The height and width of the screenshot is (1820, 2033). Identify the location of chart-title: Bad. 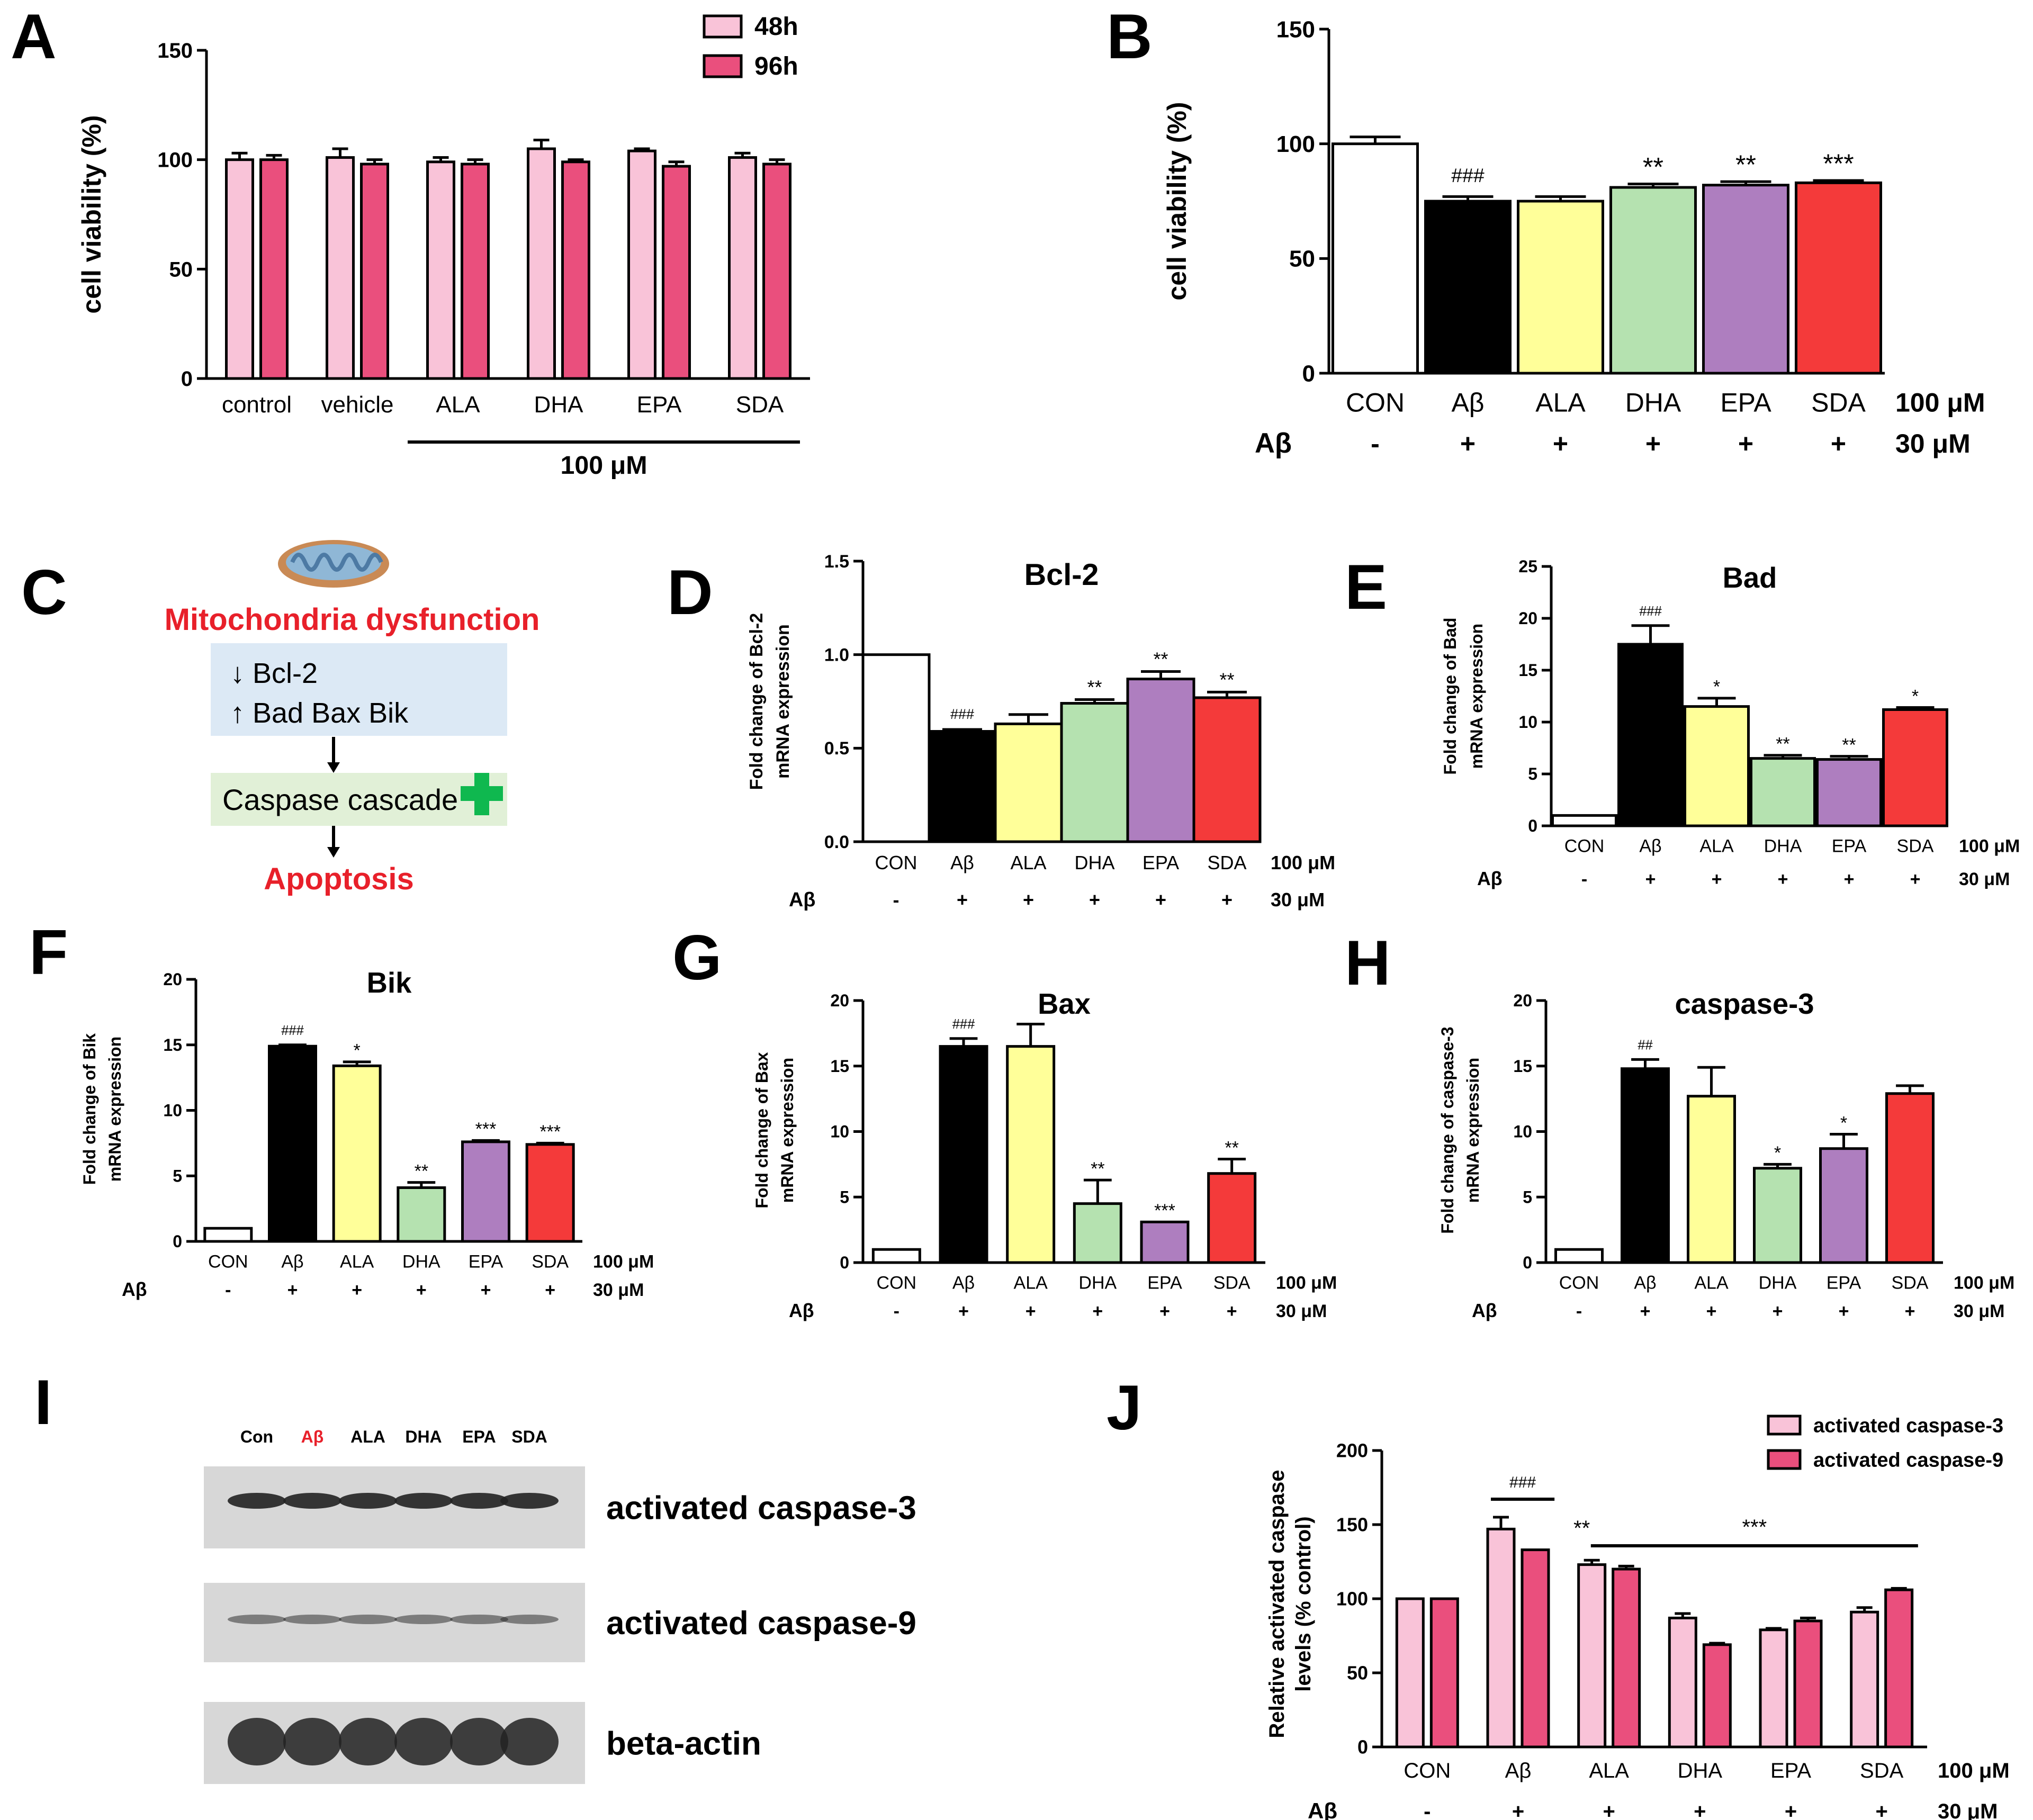
(1750, 578).